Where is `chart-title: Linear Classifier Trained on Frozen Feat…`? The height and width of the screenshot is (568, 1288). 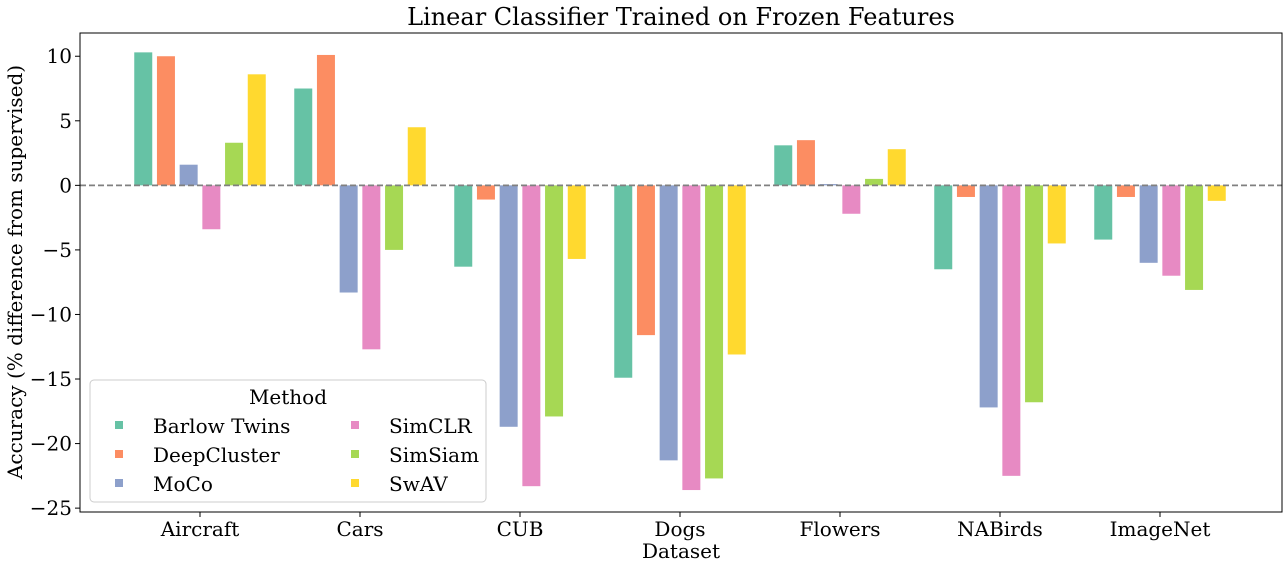 chart-title: Linear Classifier Trained on Frozen Feat… is located at coordinates (681, 17).